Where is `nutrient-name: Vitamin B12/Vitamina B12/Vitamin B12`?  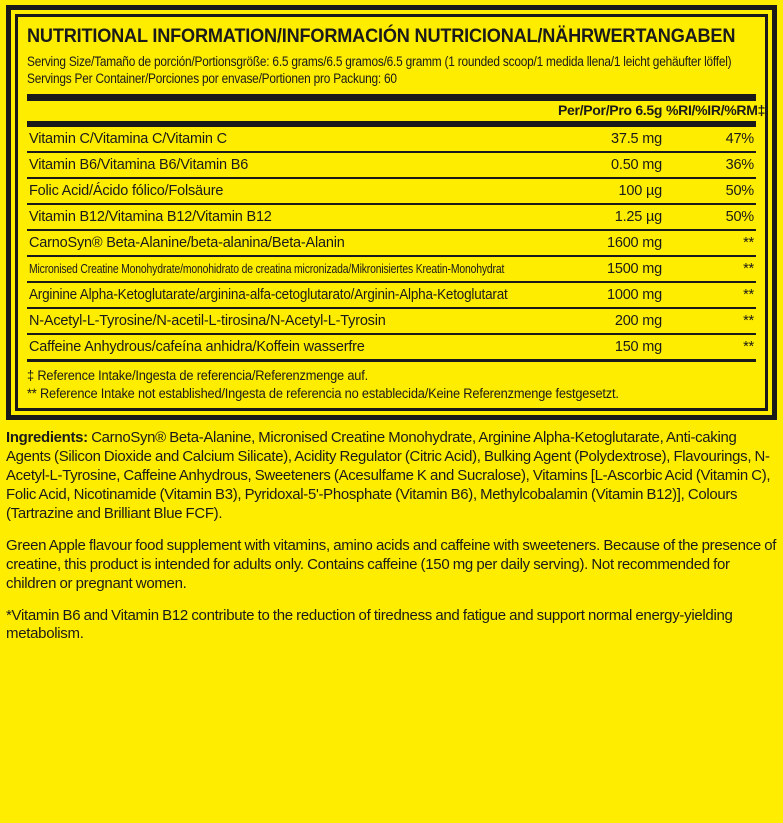 nutrient-name: Vitamin B12/Vitamina B12/Vitamin B12 is located at coordinates (150, 217).